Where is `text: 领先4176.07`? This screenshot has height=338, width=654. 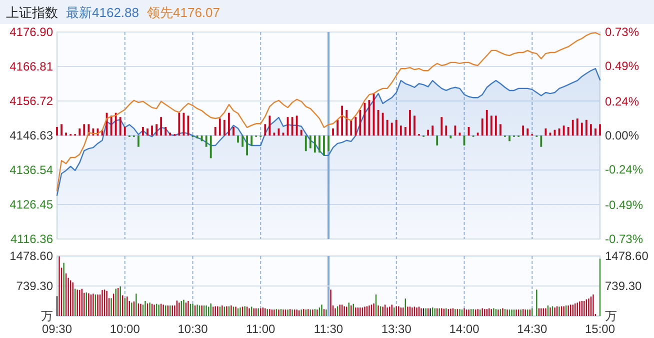 text: 领先4176.07 is located at coordinates (183, 12).